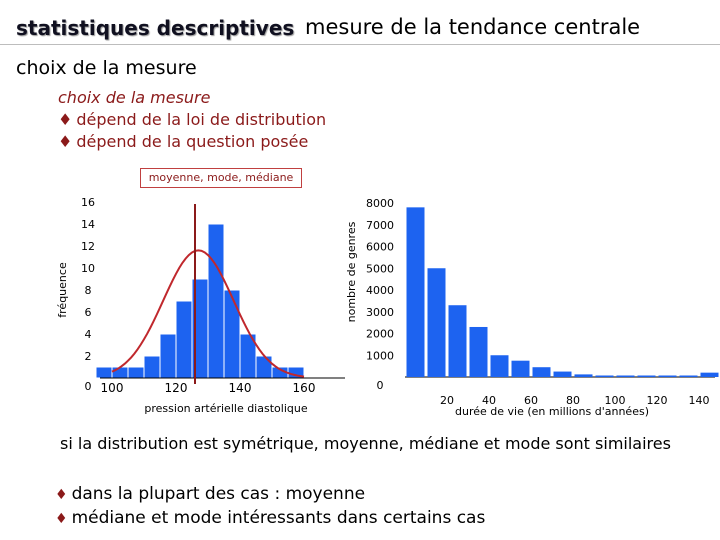 The height and width of the screenshot is (540, 720). I want to click on y-tick-label: 10, so click(88, 268).